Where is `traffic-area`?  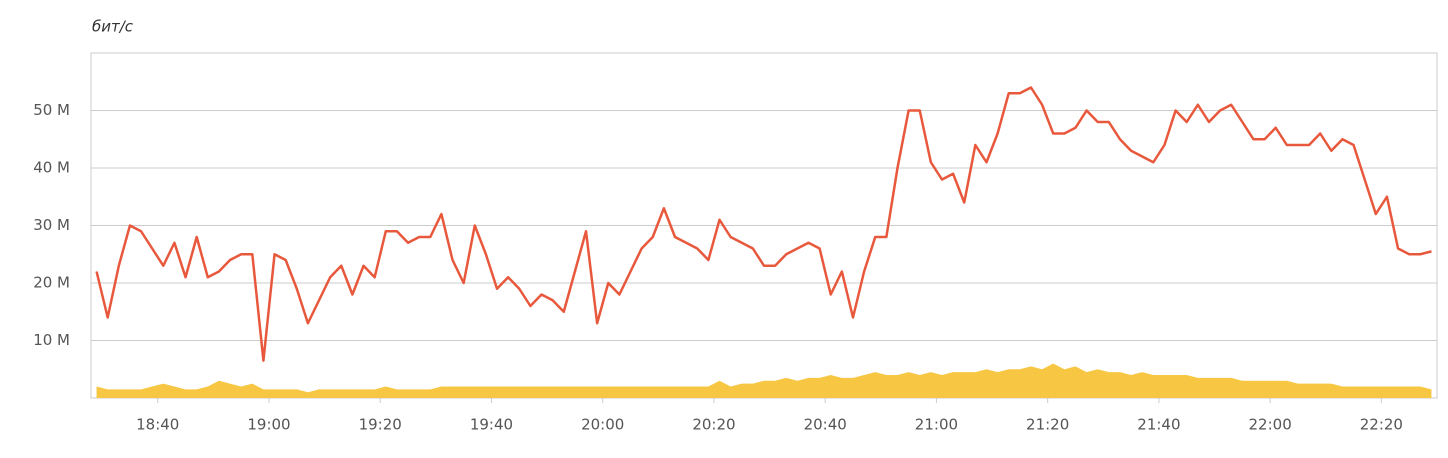 traffic-area is located at coordinates (764, 380).